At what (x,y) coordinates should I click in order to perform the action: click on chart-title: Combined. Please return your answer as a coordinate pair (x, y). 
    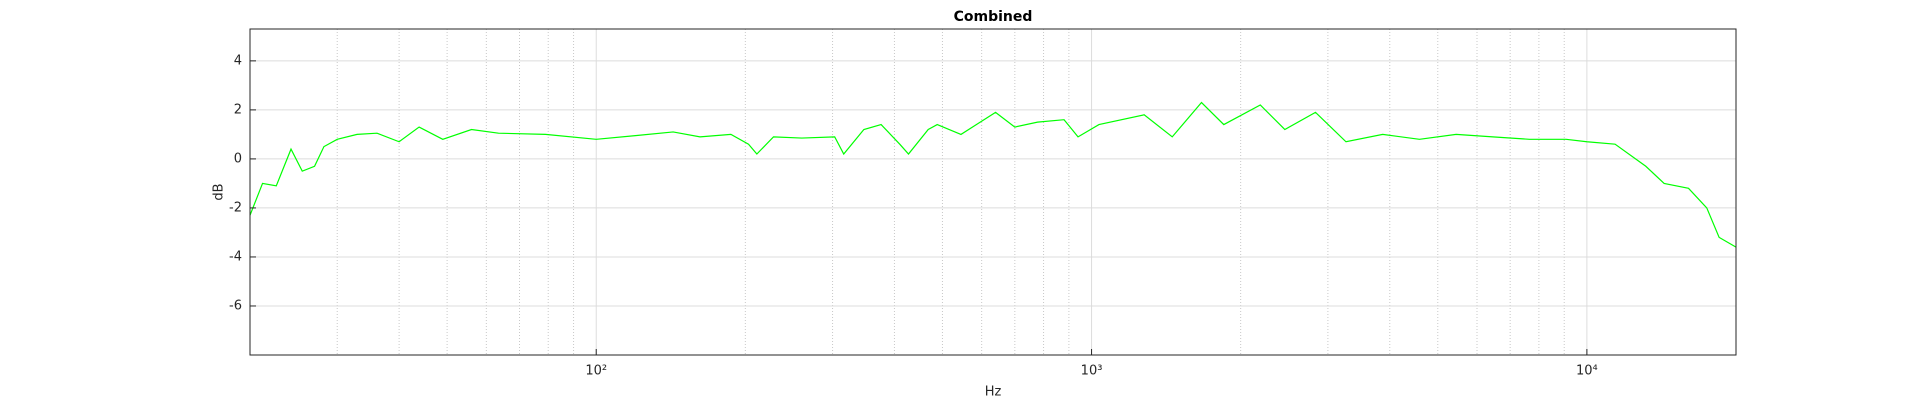
    Looking at the image, I should click on (993, 17).